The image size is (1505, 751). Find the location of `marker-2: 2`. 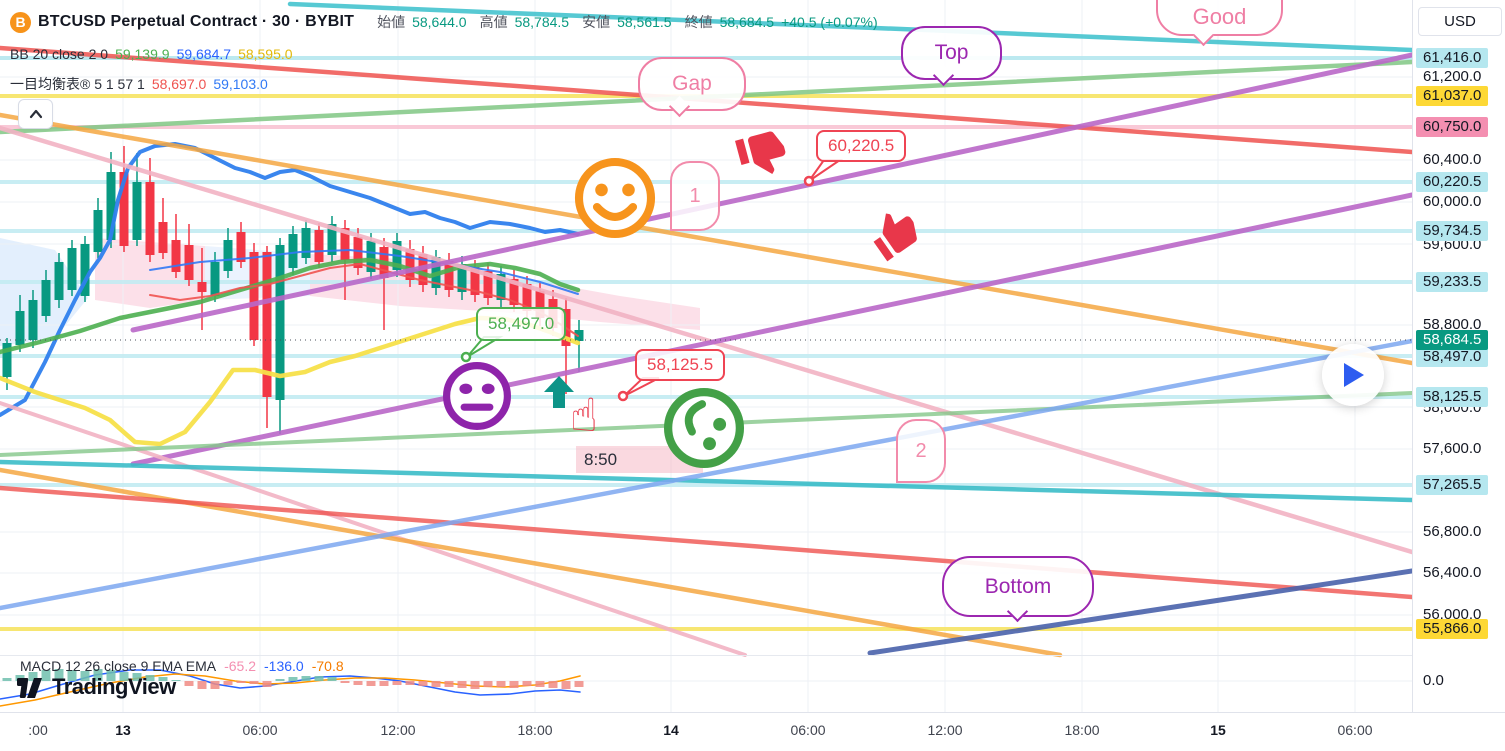

marker-2: 2 is located at coordinates (921, 451).